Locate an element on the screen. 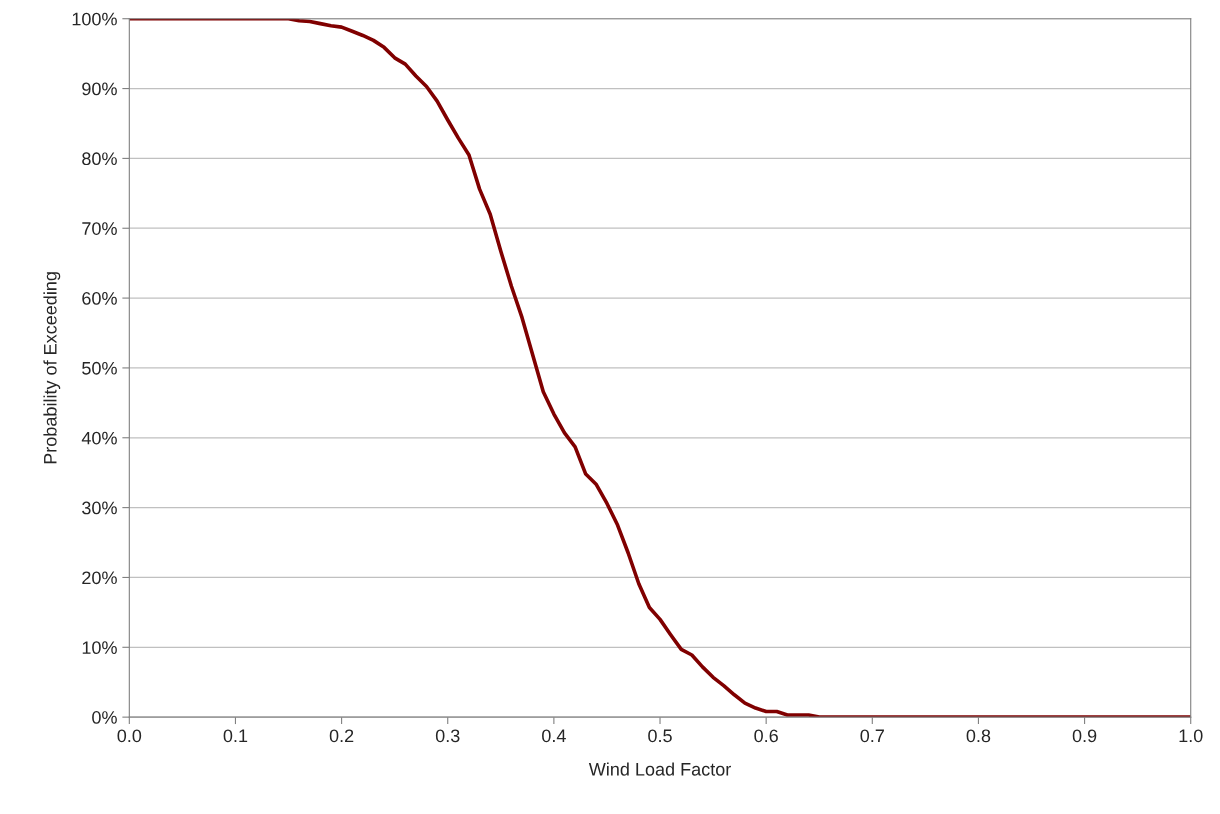  y-axis-title: Probability of Exceeding is located at coordinates (52, 368).